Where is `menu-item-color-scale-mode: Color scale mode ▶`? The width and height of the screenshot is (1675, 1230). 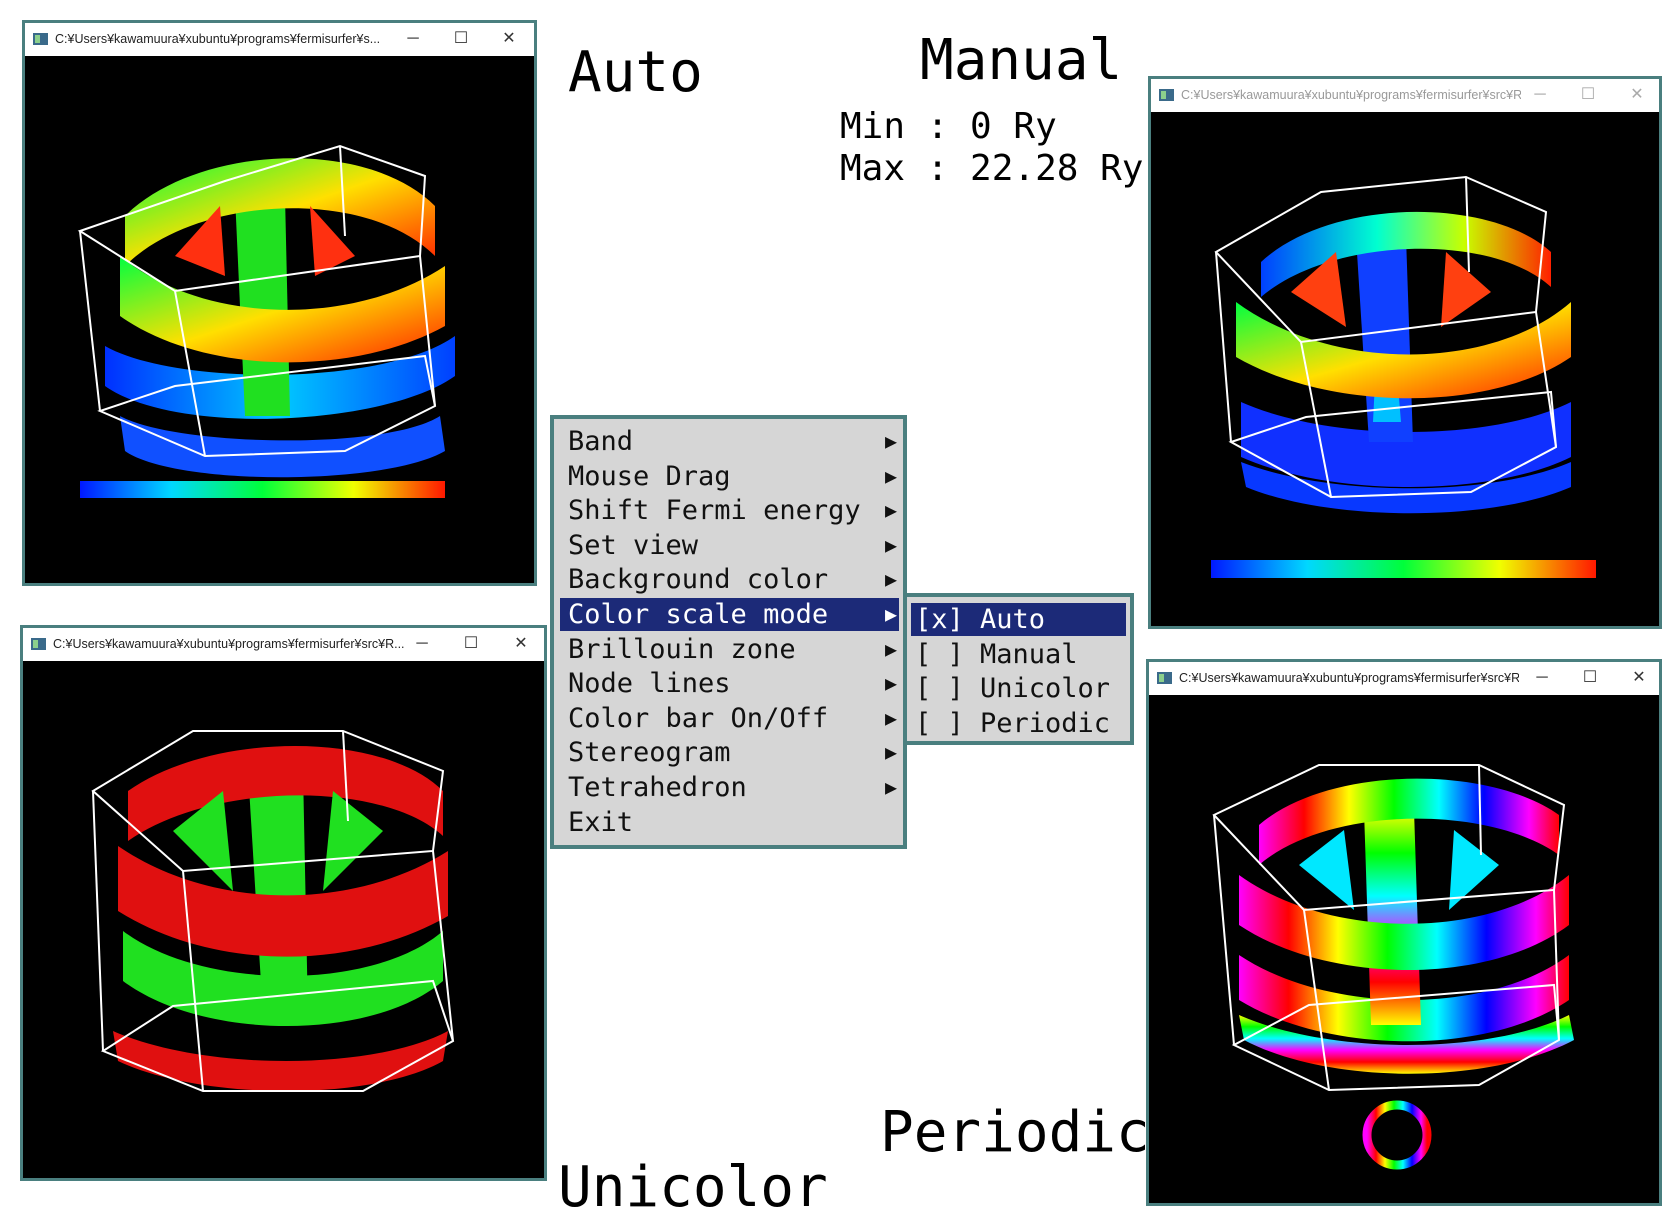 menu-item-color-scale-mode: Color scale mode ▶ is located at coordinates (729, 614).